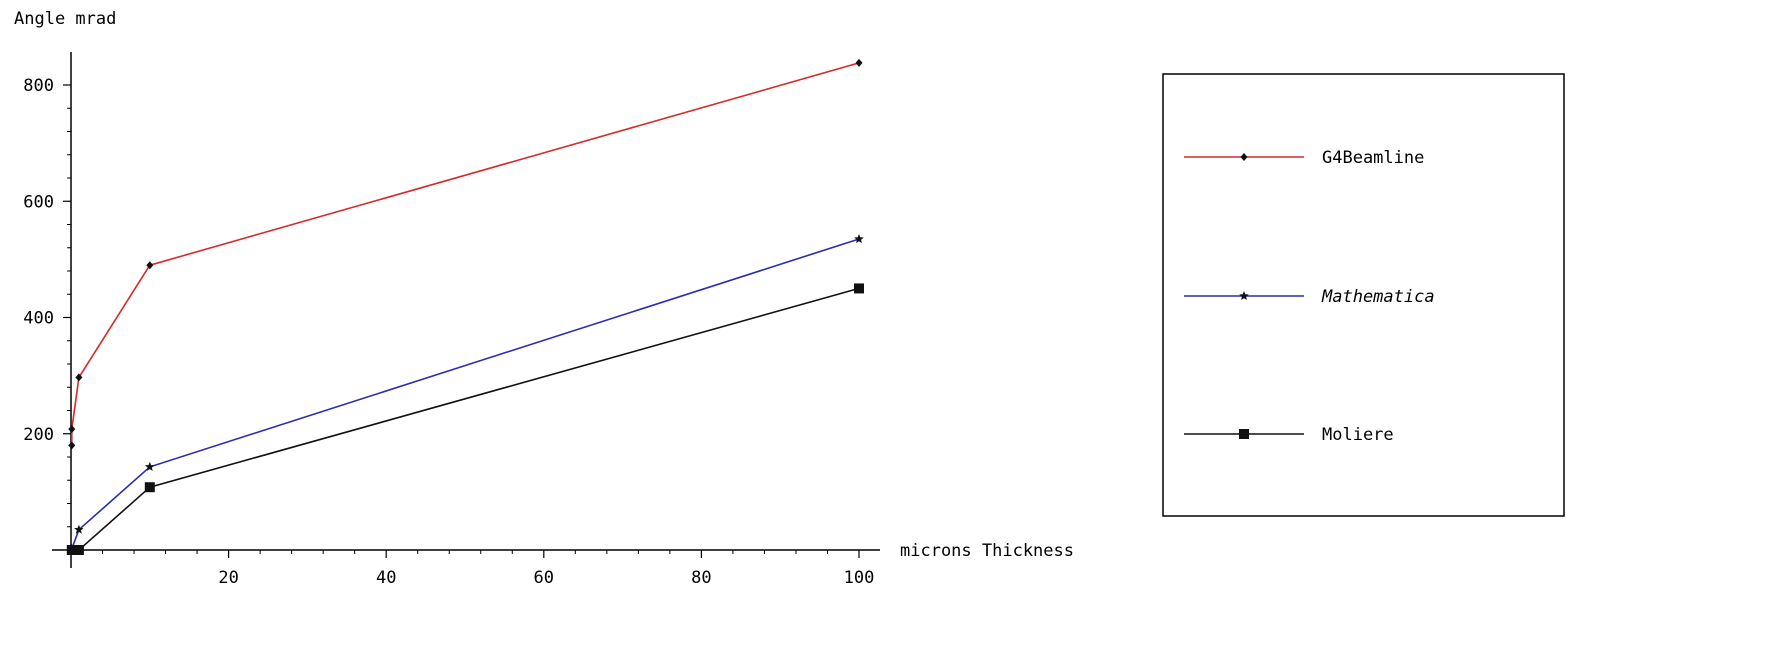  I want to click on legend-label: Mathematica, so click(1378, 297).